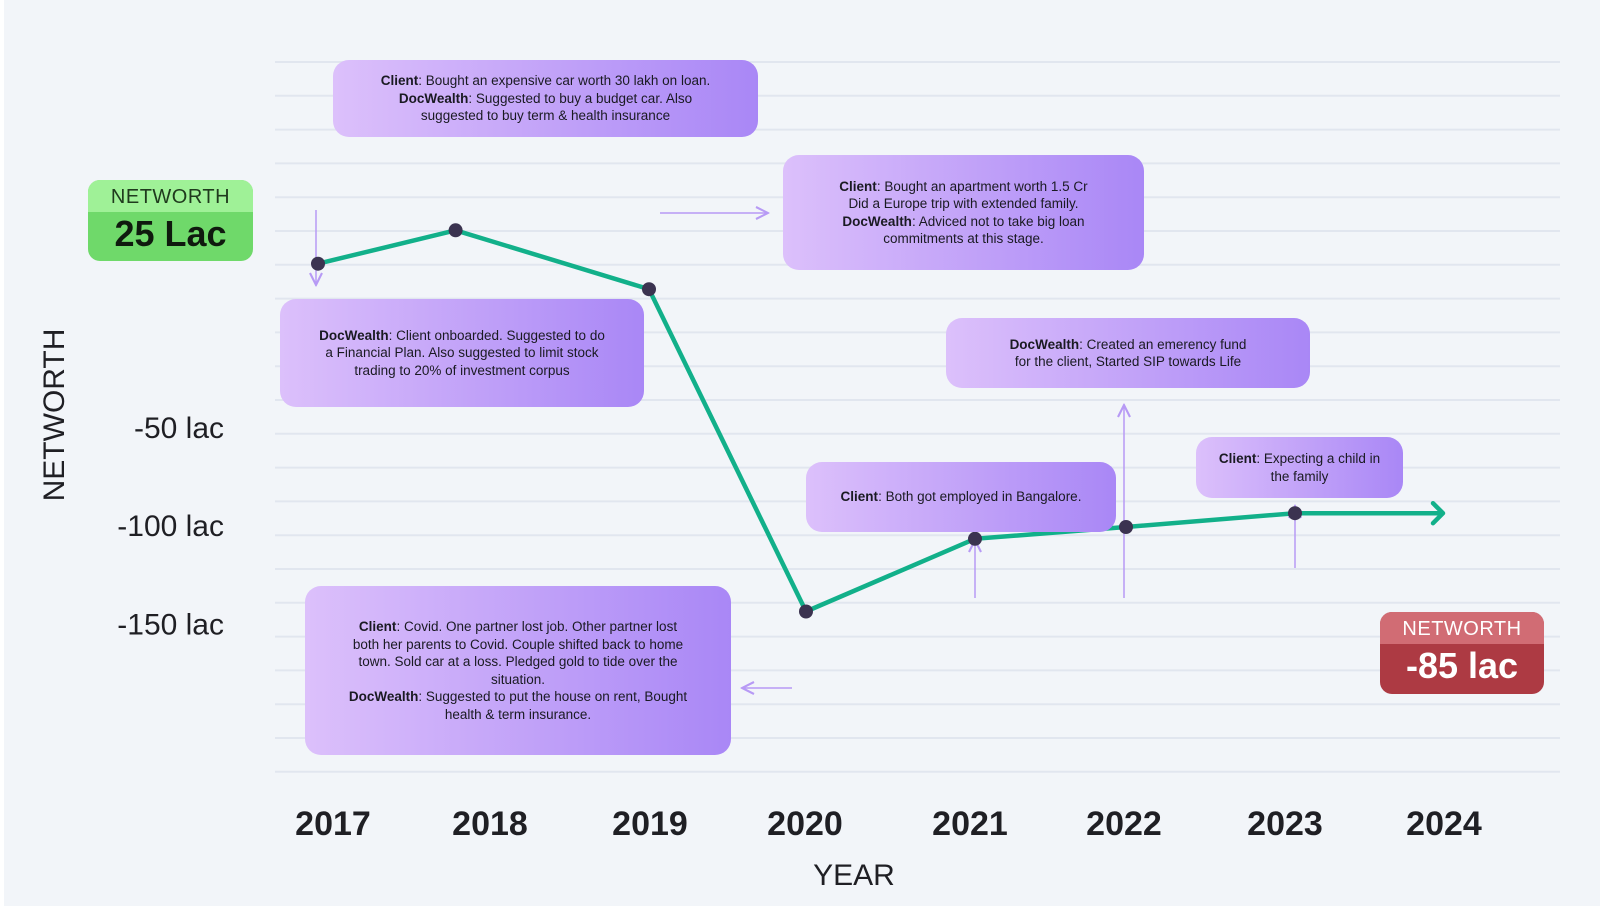 The height and width of the screenshot is (906, 1600). I want to click on annotation-line: Client: Both got employed in Bangalore., so click(961, 497).